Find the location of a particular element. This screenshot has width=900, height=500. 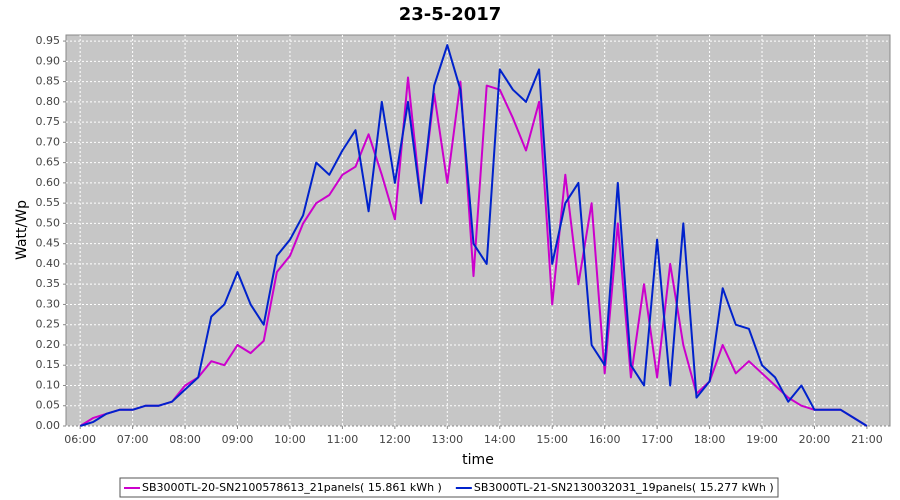

y-tick-label: 0.55 is located at coordinates (48, 202).